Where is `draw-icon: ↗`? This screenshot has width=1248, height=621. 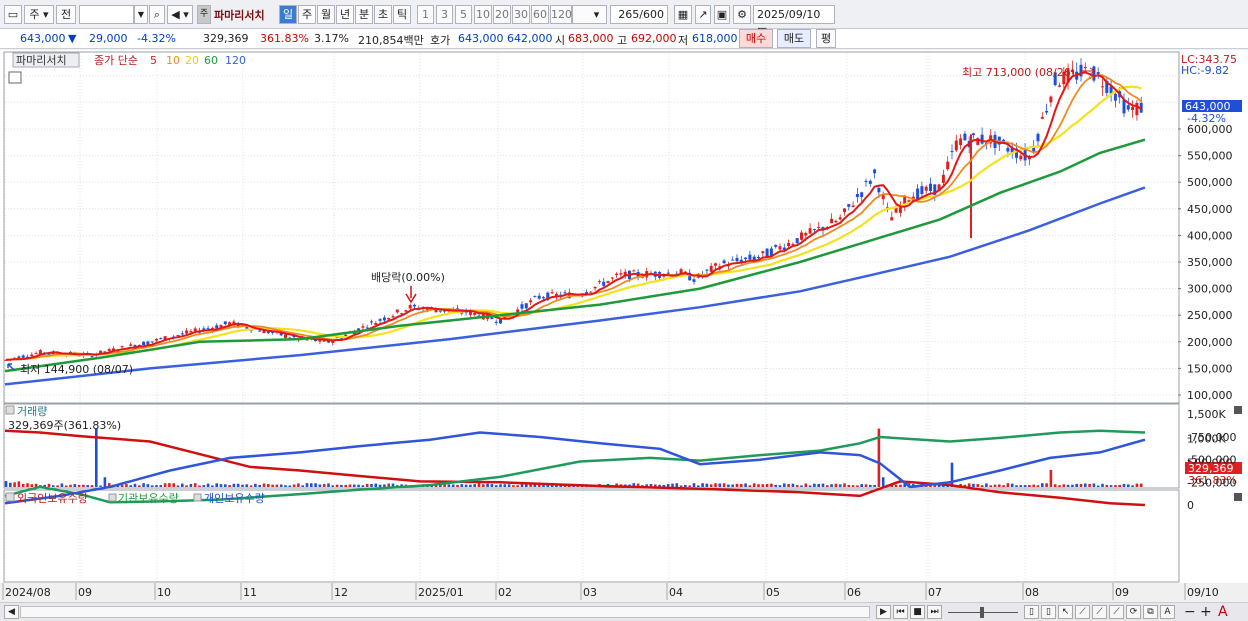 draw-icon: ↗ is located at coordinates (703, 14).